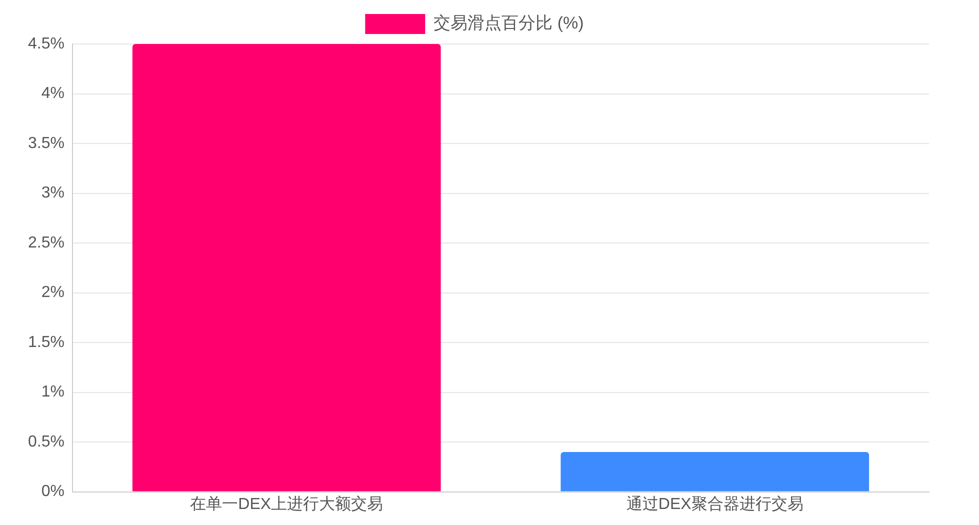 The width and height of the screenshot is (979, 525). What do you see at coordinates (52, 293) in the screenshot?
I see `y-tick-label: 2%` at bounding box center [52, 293].